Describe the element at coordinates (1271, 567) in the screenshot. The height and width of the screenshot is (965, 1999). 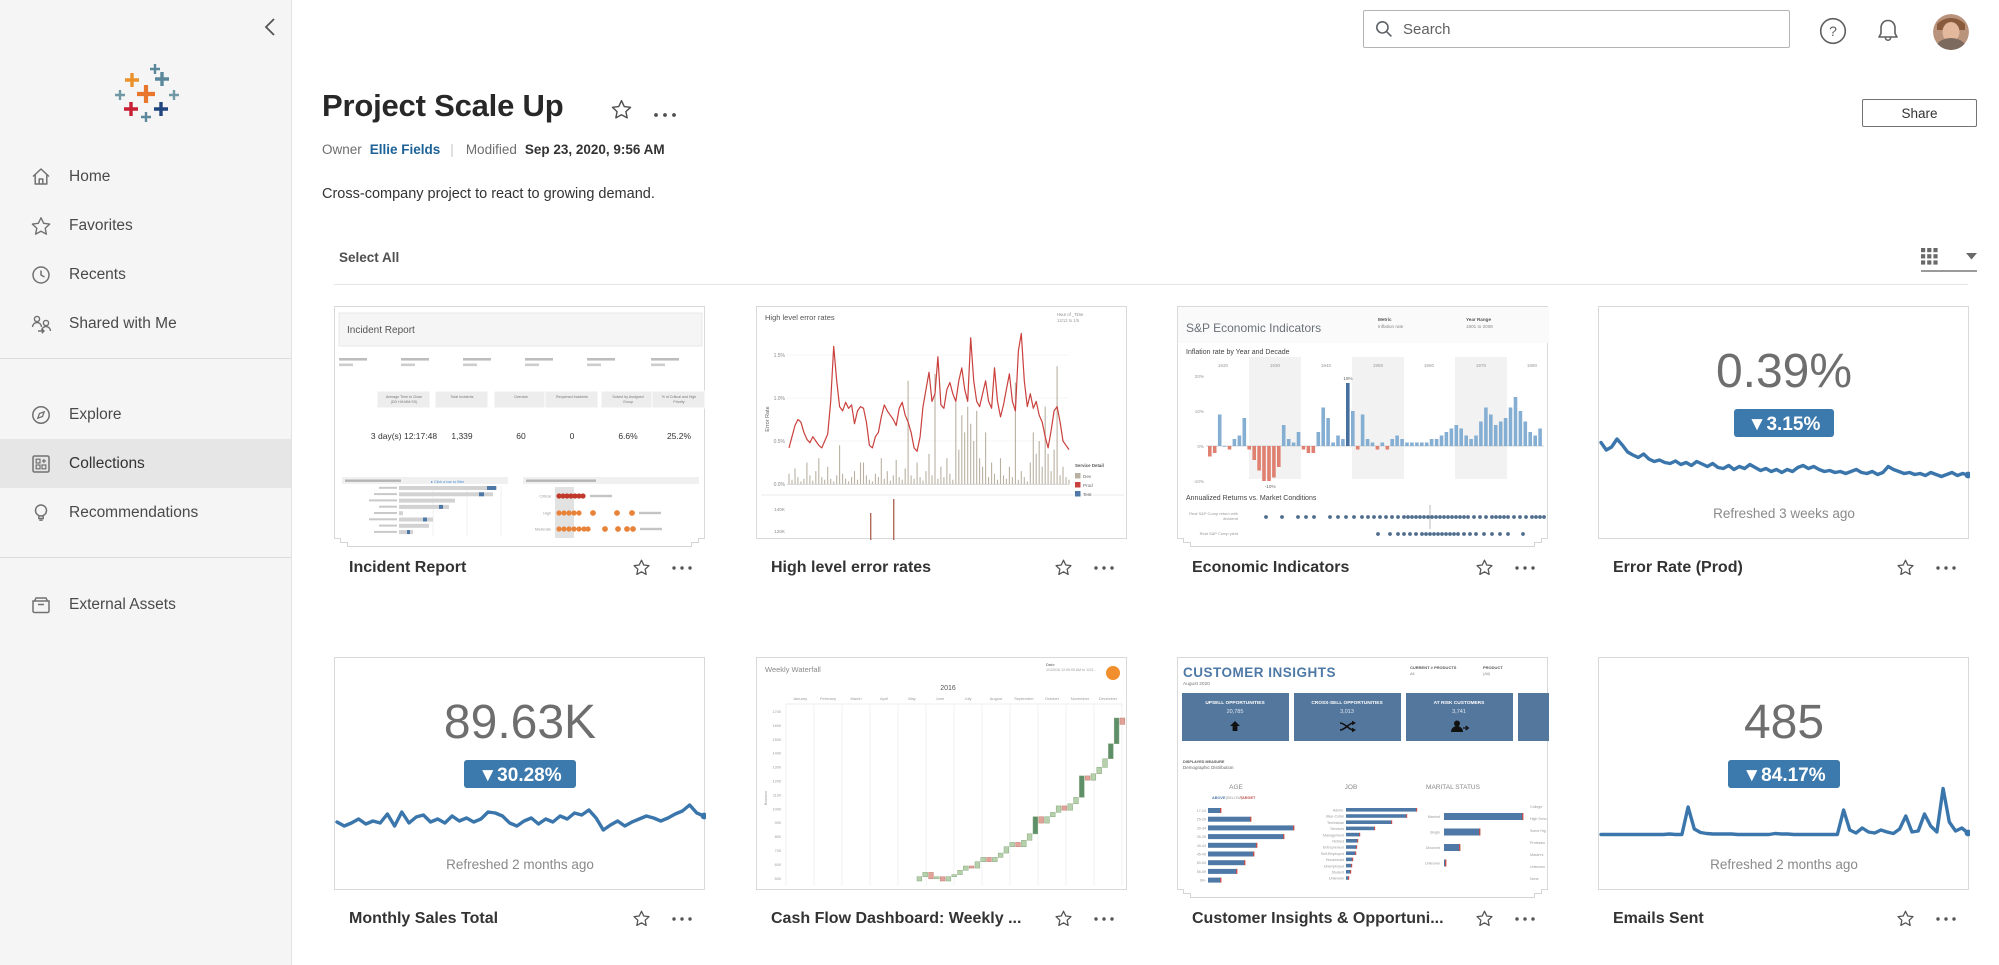
I see `card-title: Economic Indicators` at that location.